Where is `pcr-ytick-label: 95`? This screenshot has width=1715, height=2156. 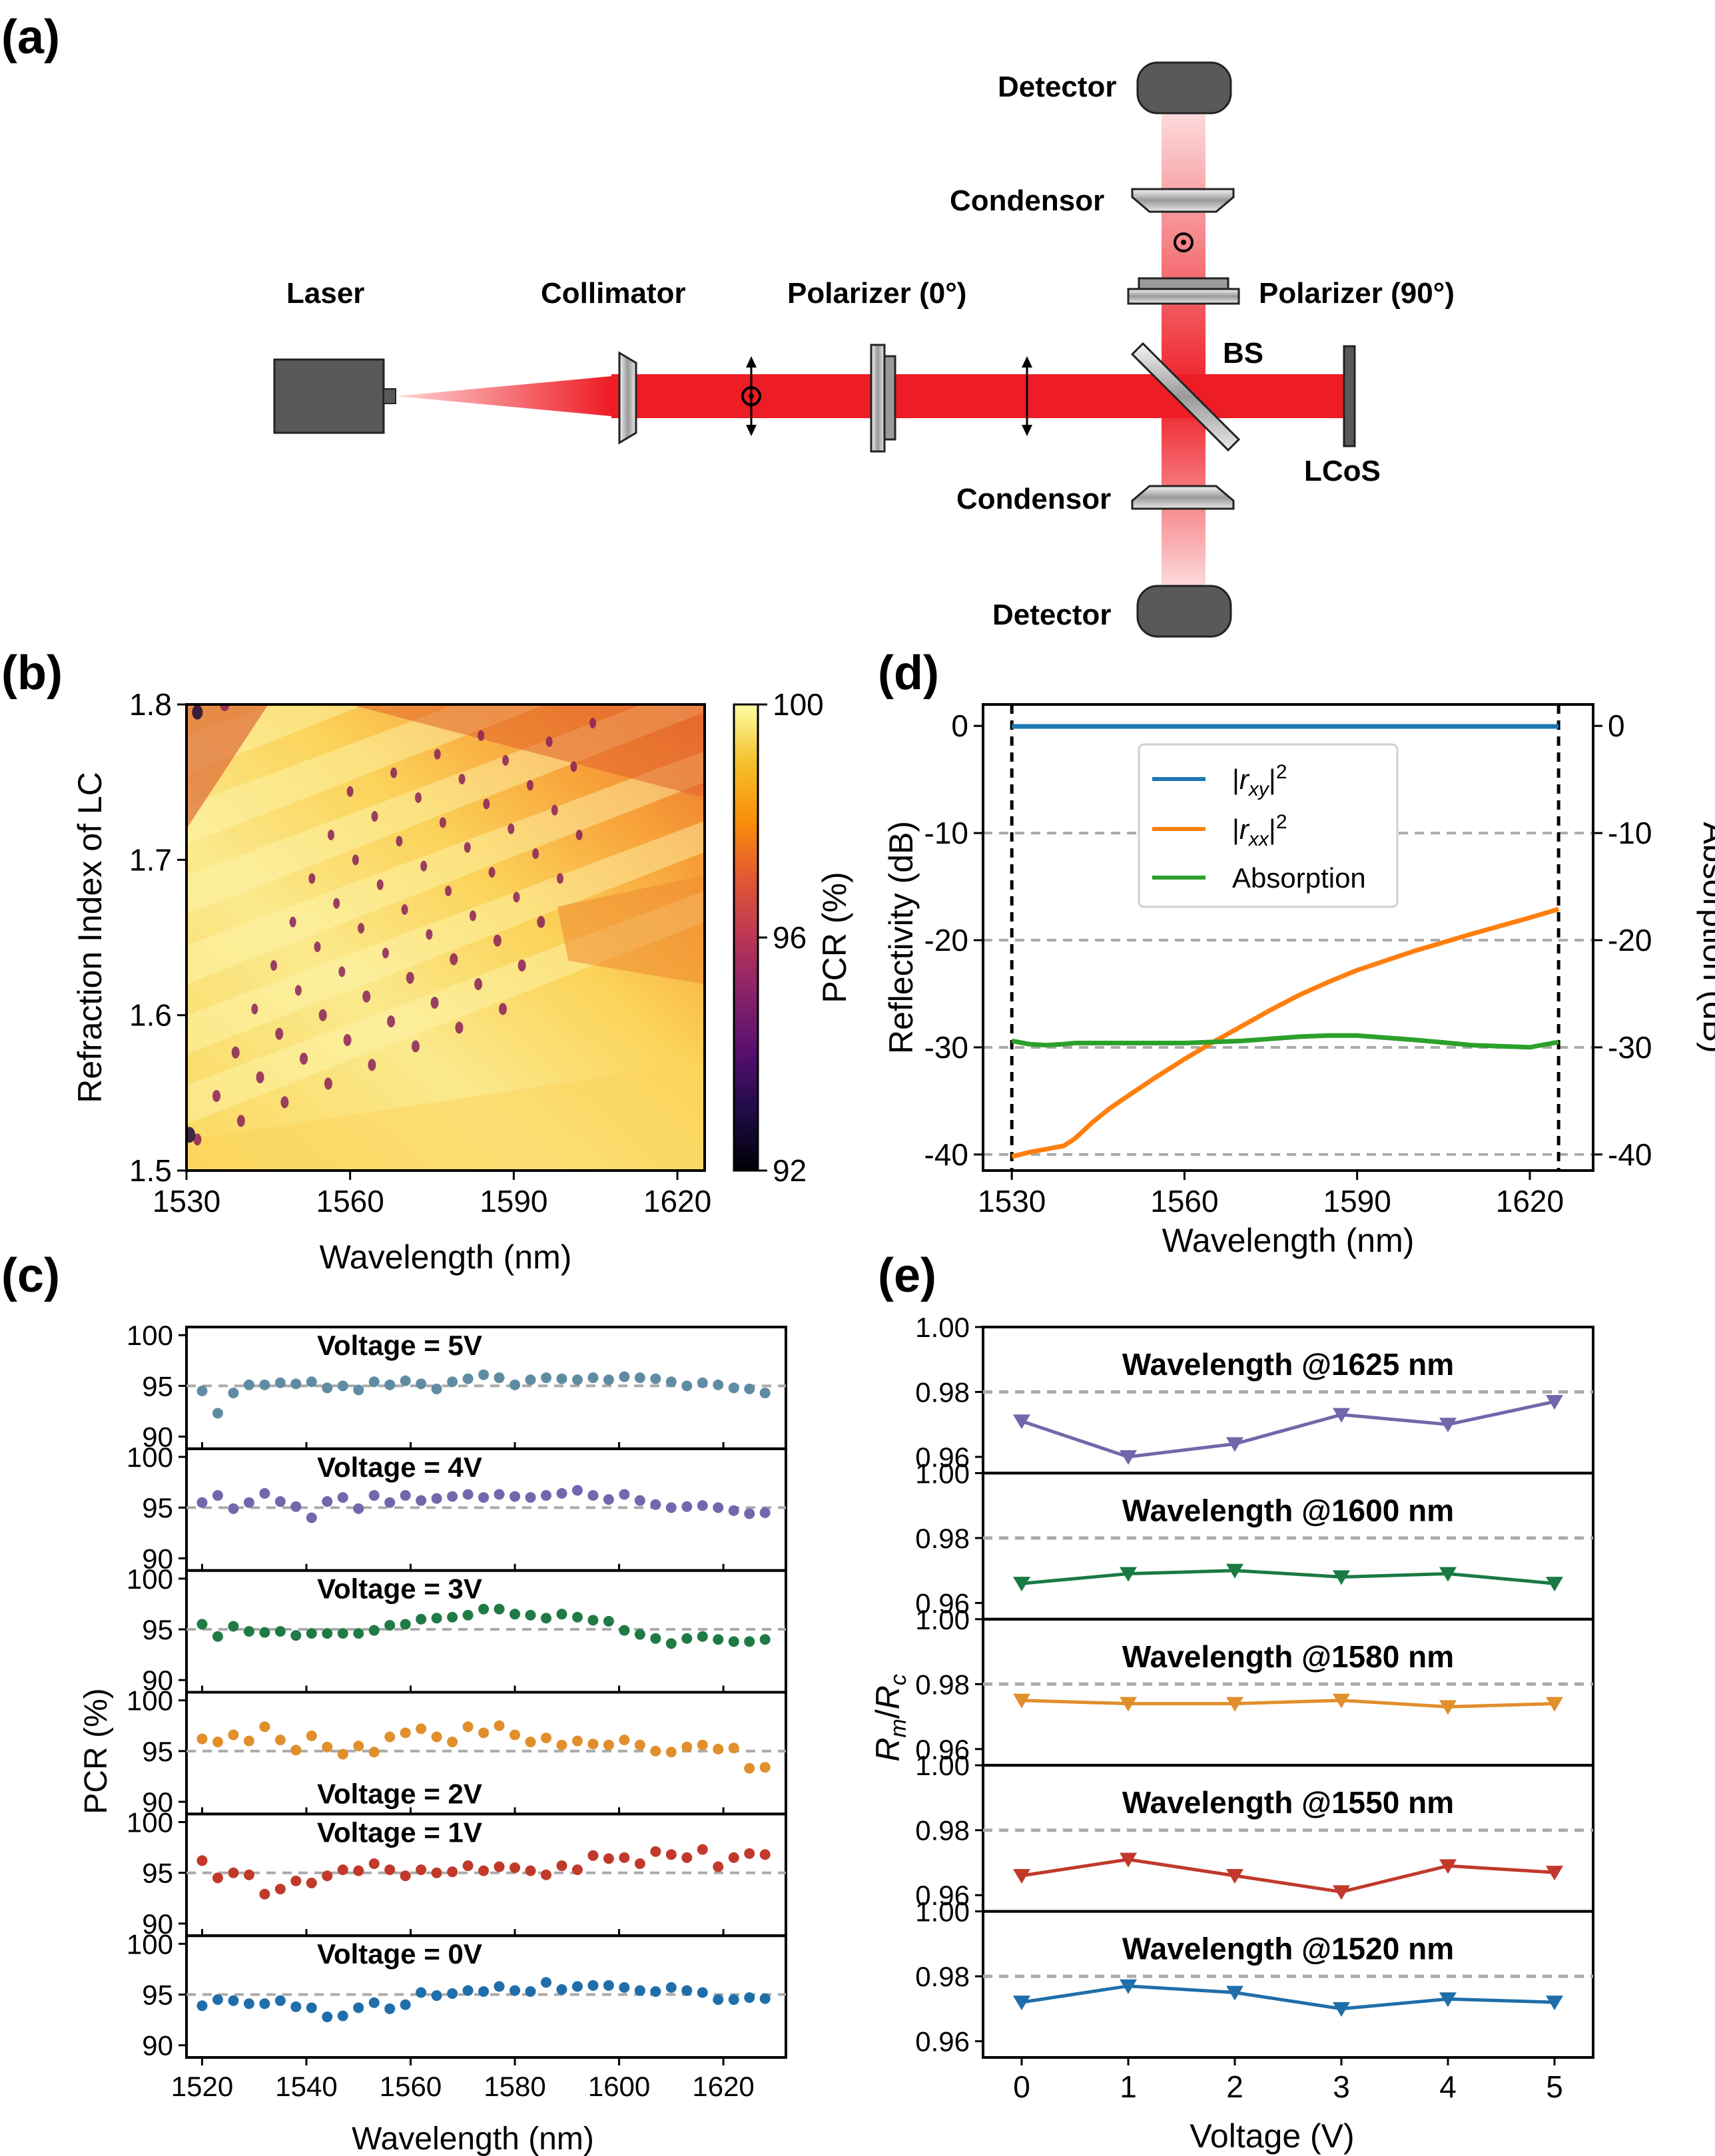
pcr-ytick-label: 95 is located at coordinates (157, 1386).